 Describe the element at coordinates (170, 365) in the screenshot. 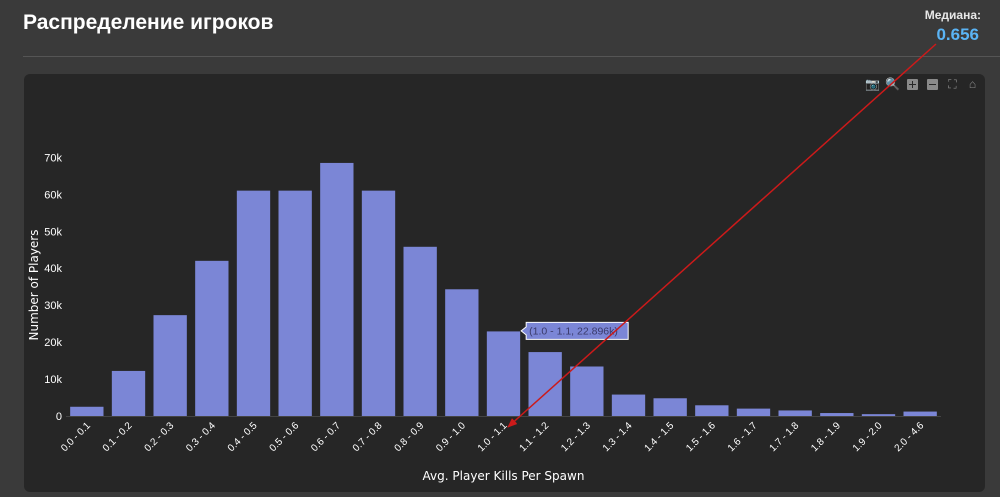

I see `bar-0.2-0.3` at that location.